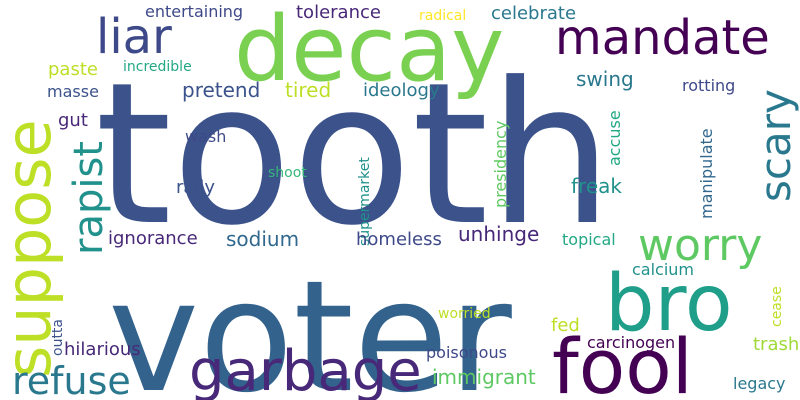 The width and height of the screenshot is (800, 400). Describe the element at coordinates (500, 164) in the screenshot. I see `cloud-word: presidency` at that location.